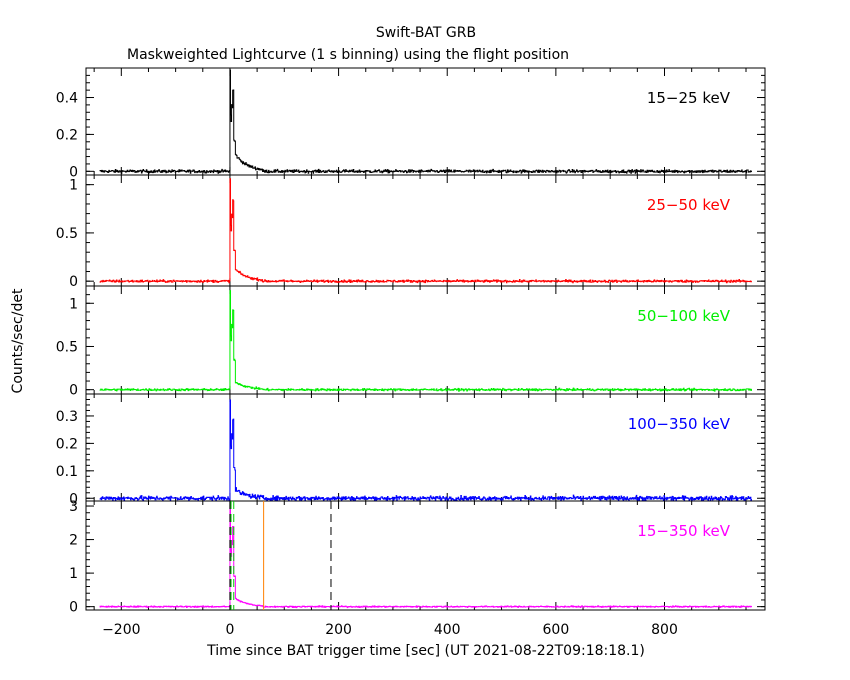  What do you see at coordinates (73, 541) in the screenshot?
I see `y-tick-label: 2` at bounding box center [73, 541].